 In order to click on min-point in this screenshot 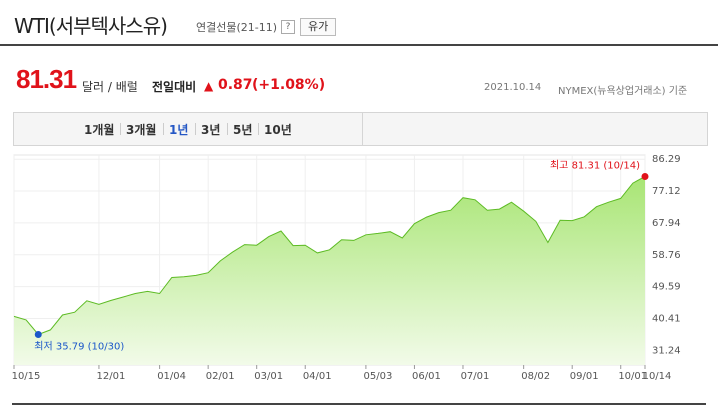, I will do `click(38, 334)`.